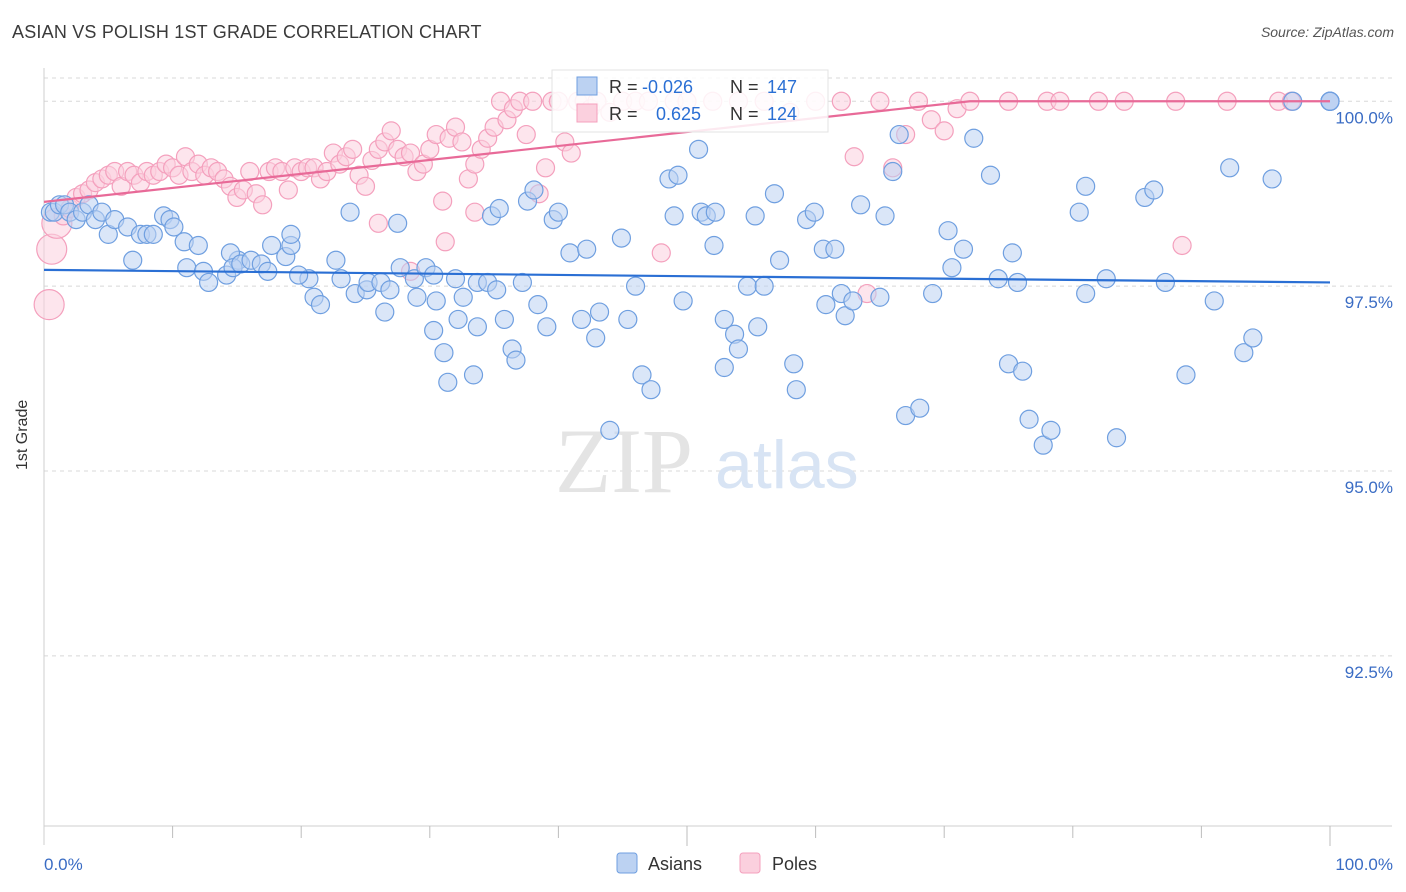 This screenshot has height=892, width=1406. I want to click on x-tick-label: 0.0%, so click(63, 864).